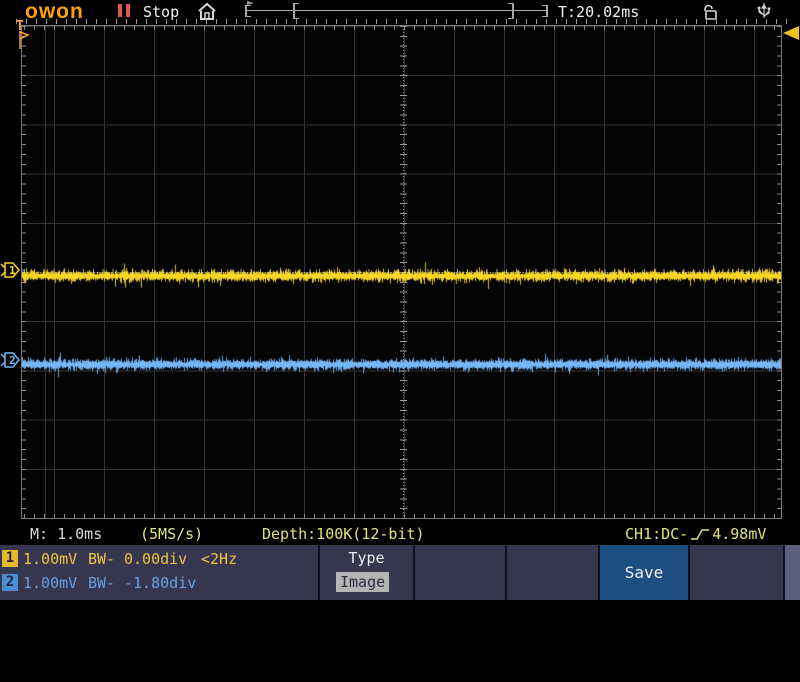 The height and width of the screenshot is (682, 800). Describe the element at coordinates (363, 582) in the screenshot. I see `type-value-selected: Image` at that location.